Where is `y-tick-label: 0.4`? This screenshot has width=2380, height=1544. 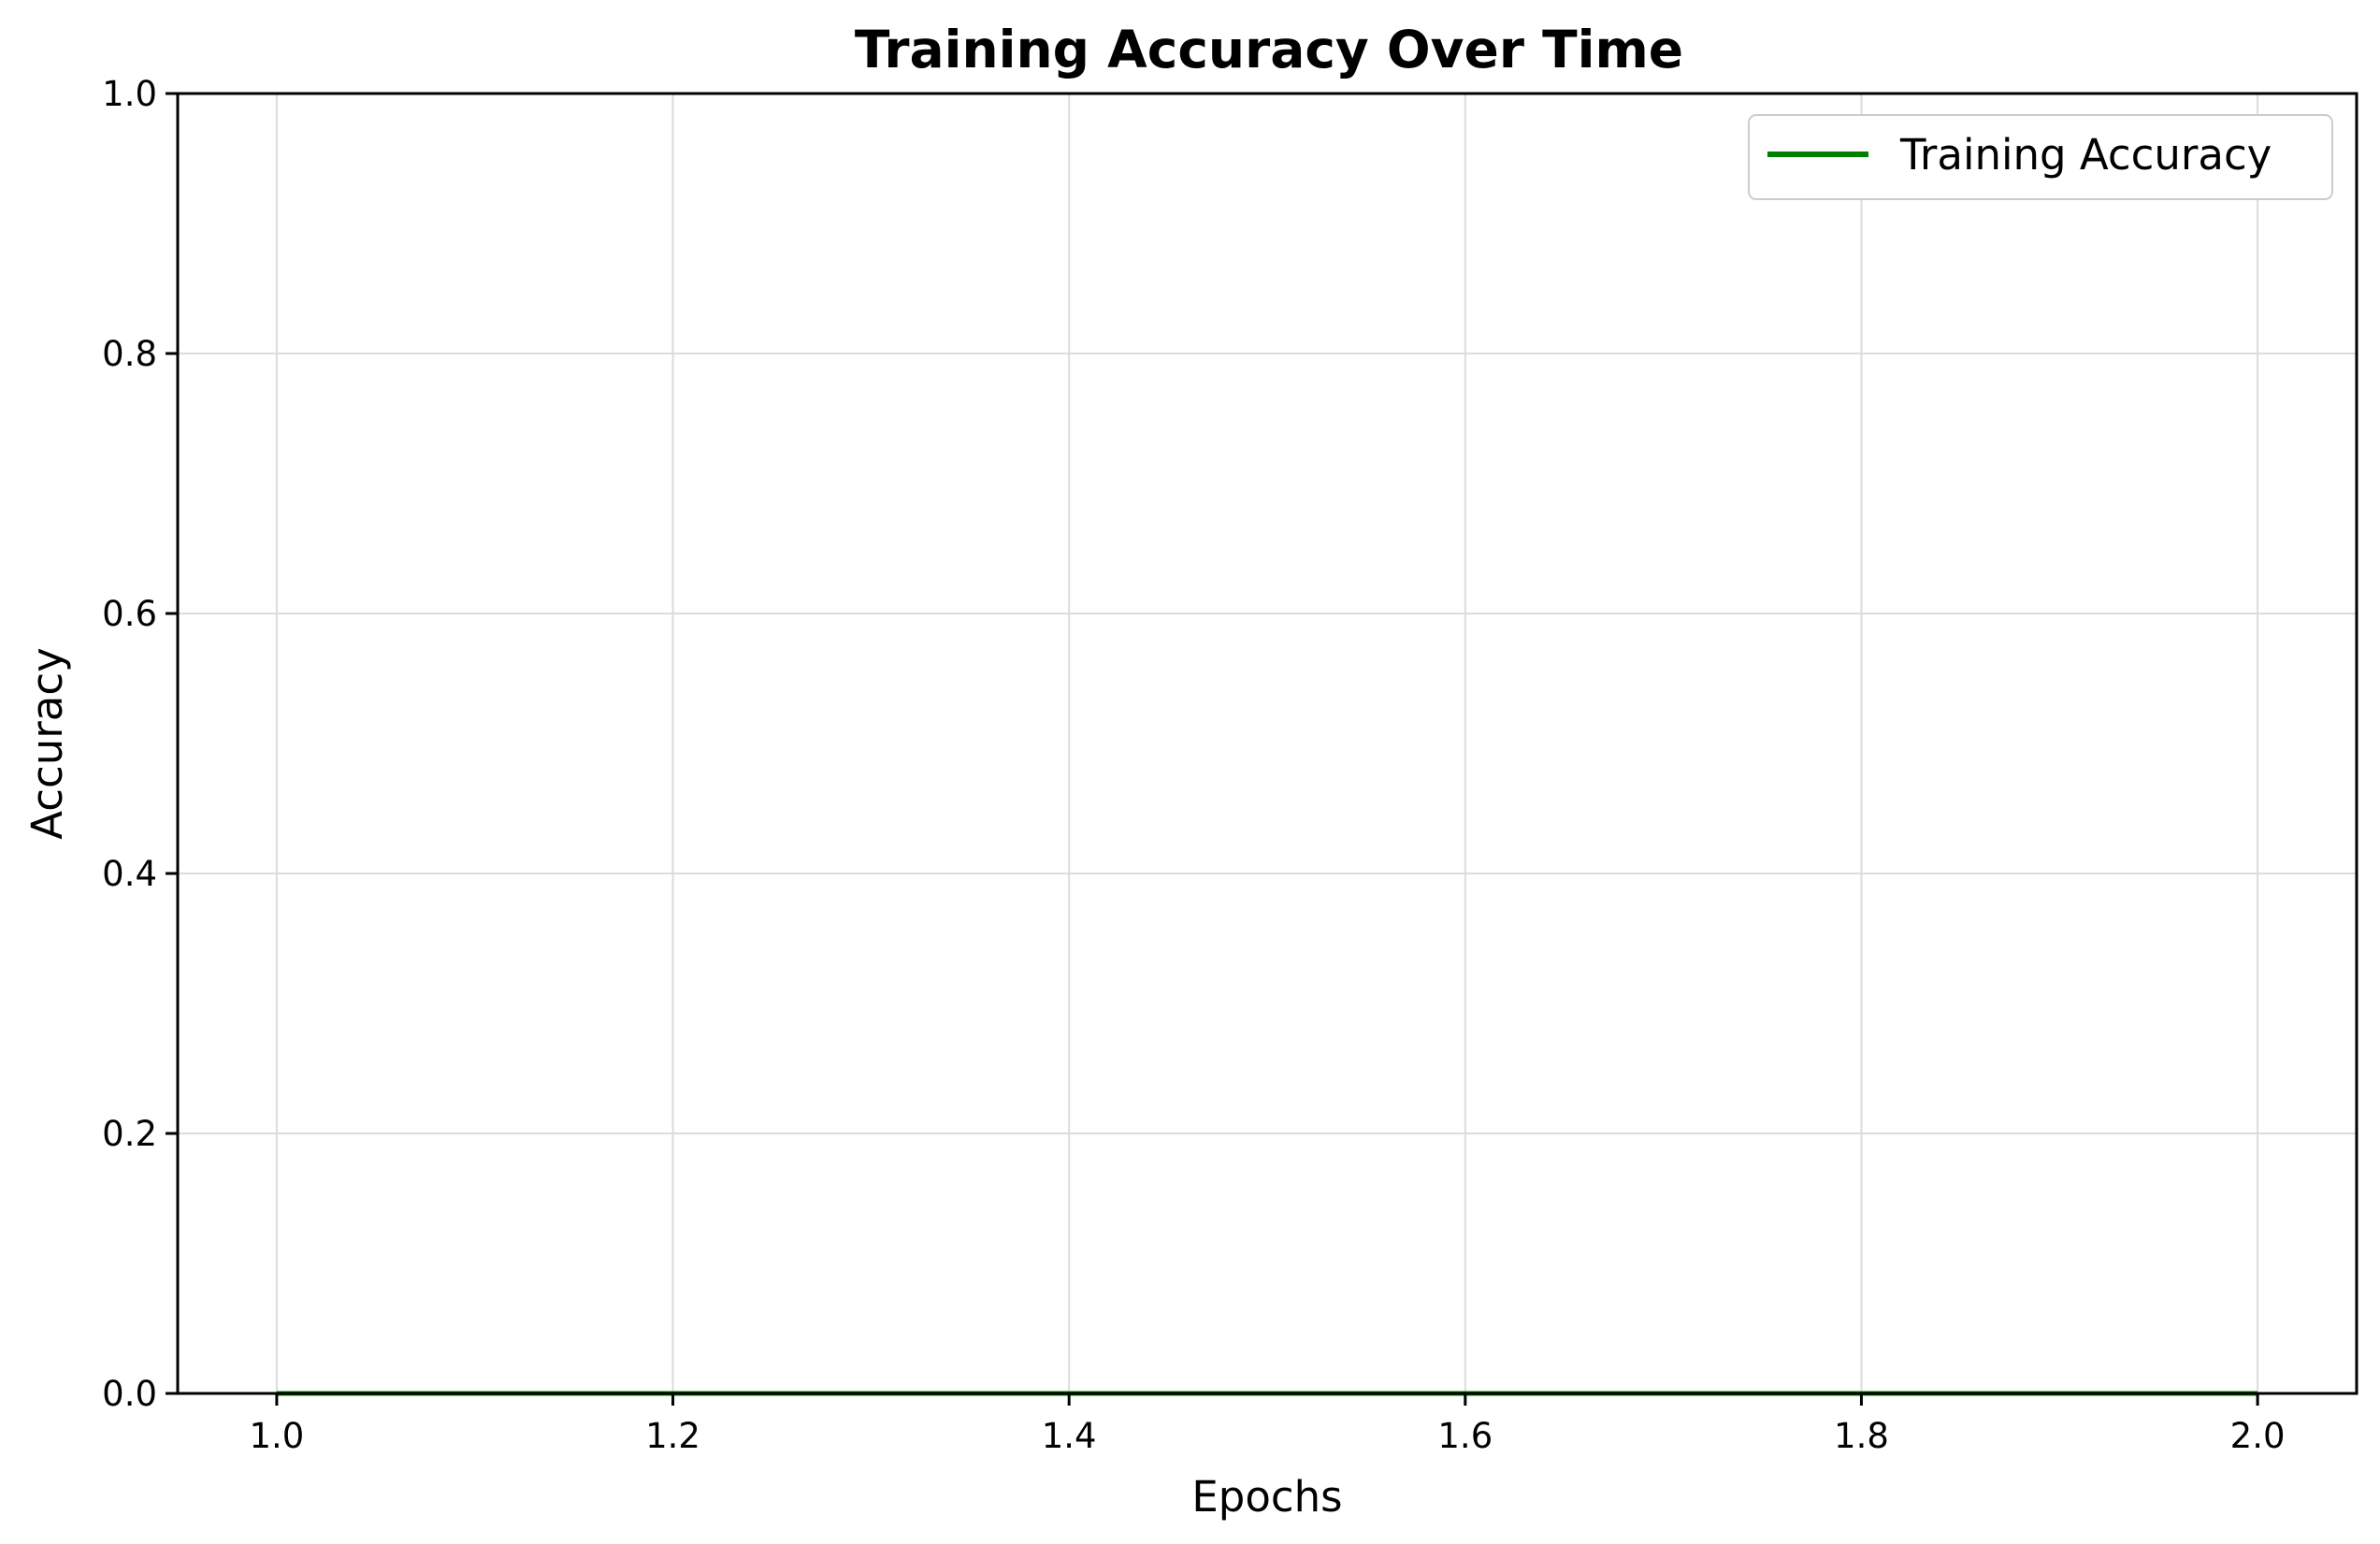 y-tick-label: 0.4 is located at coordinates (129, 874).